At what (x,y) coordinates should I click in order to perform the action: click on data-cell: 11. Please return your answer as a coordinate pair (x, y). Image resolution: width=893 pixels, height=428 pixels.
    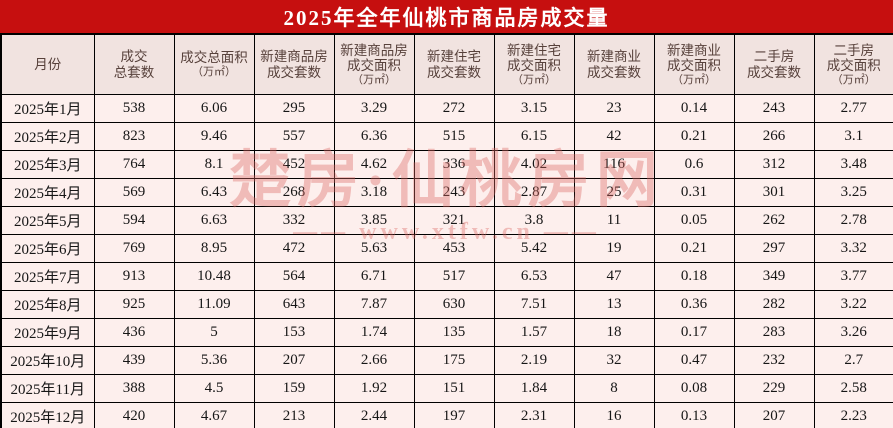
    Looking at the image, I should click on (614, 220).